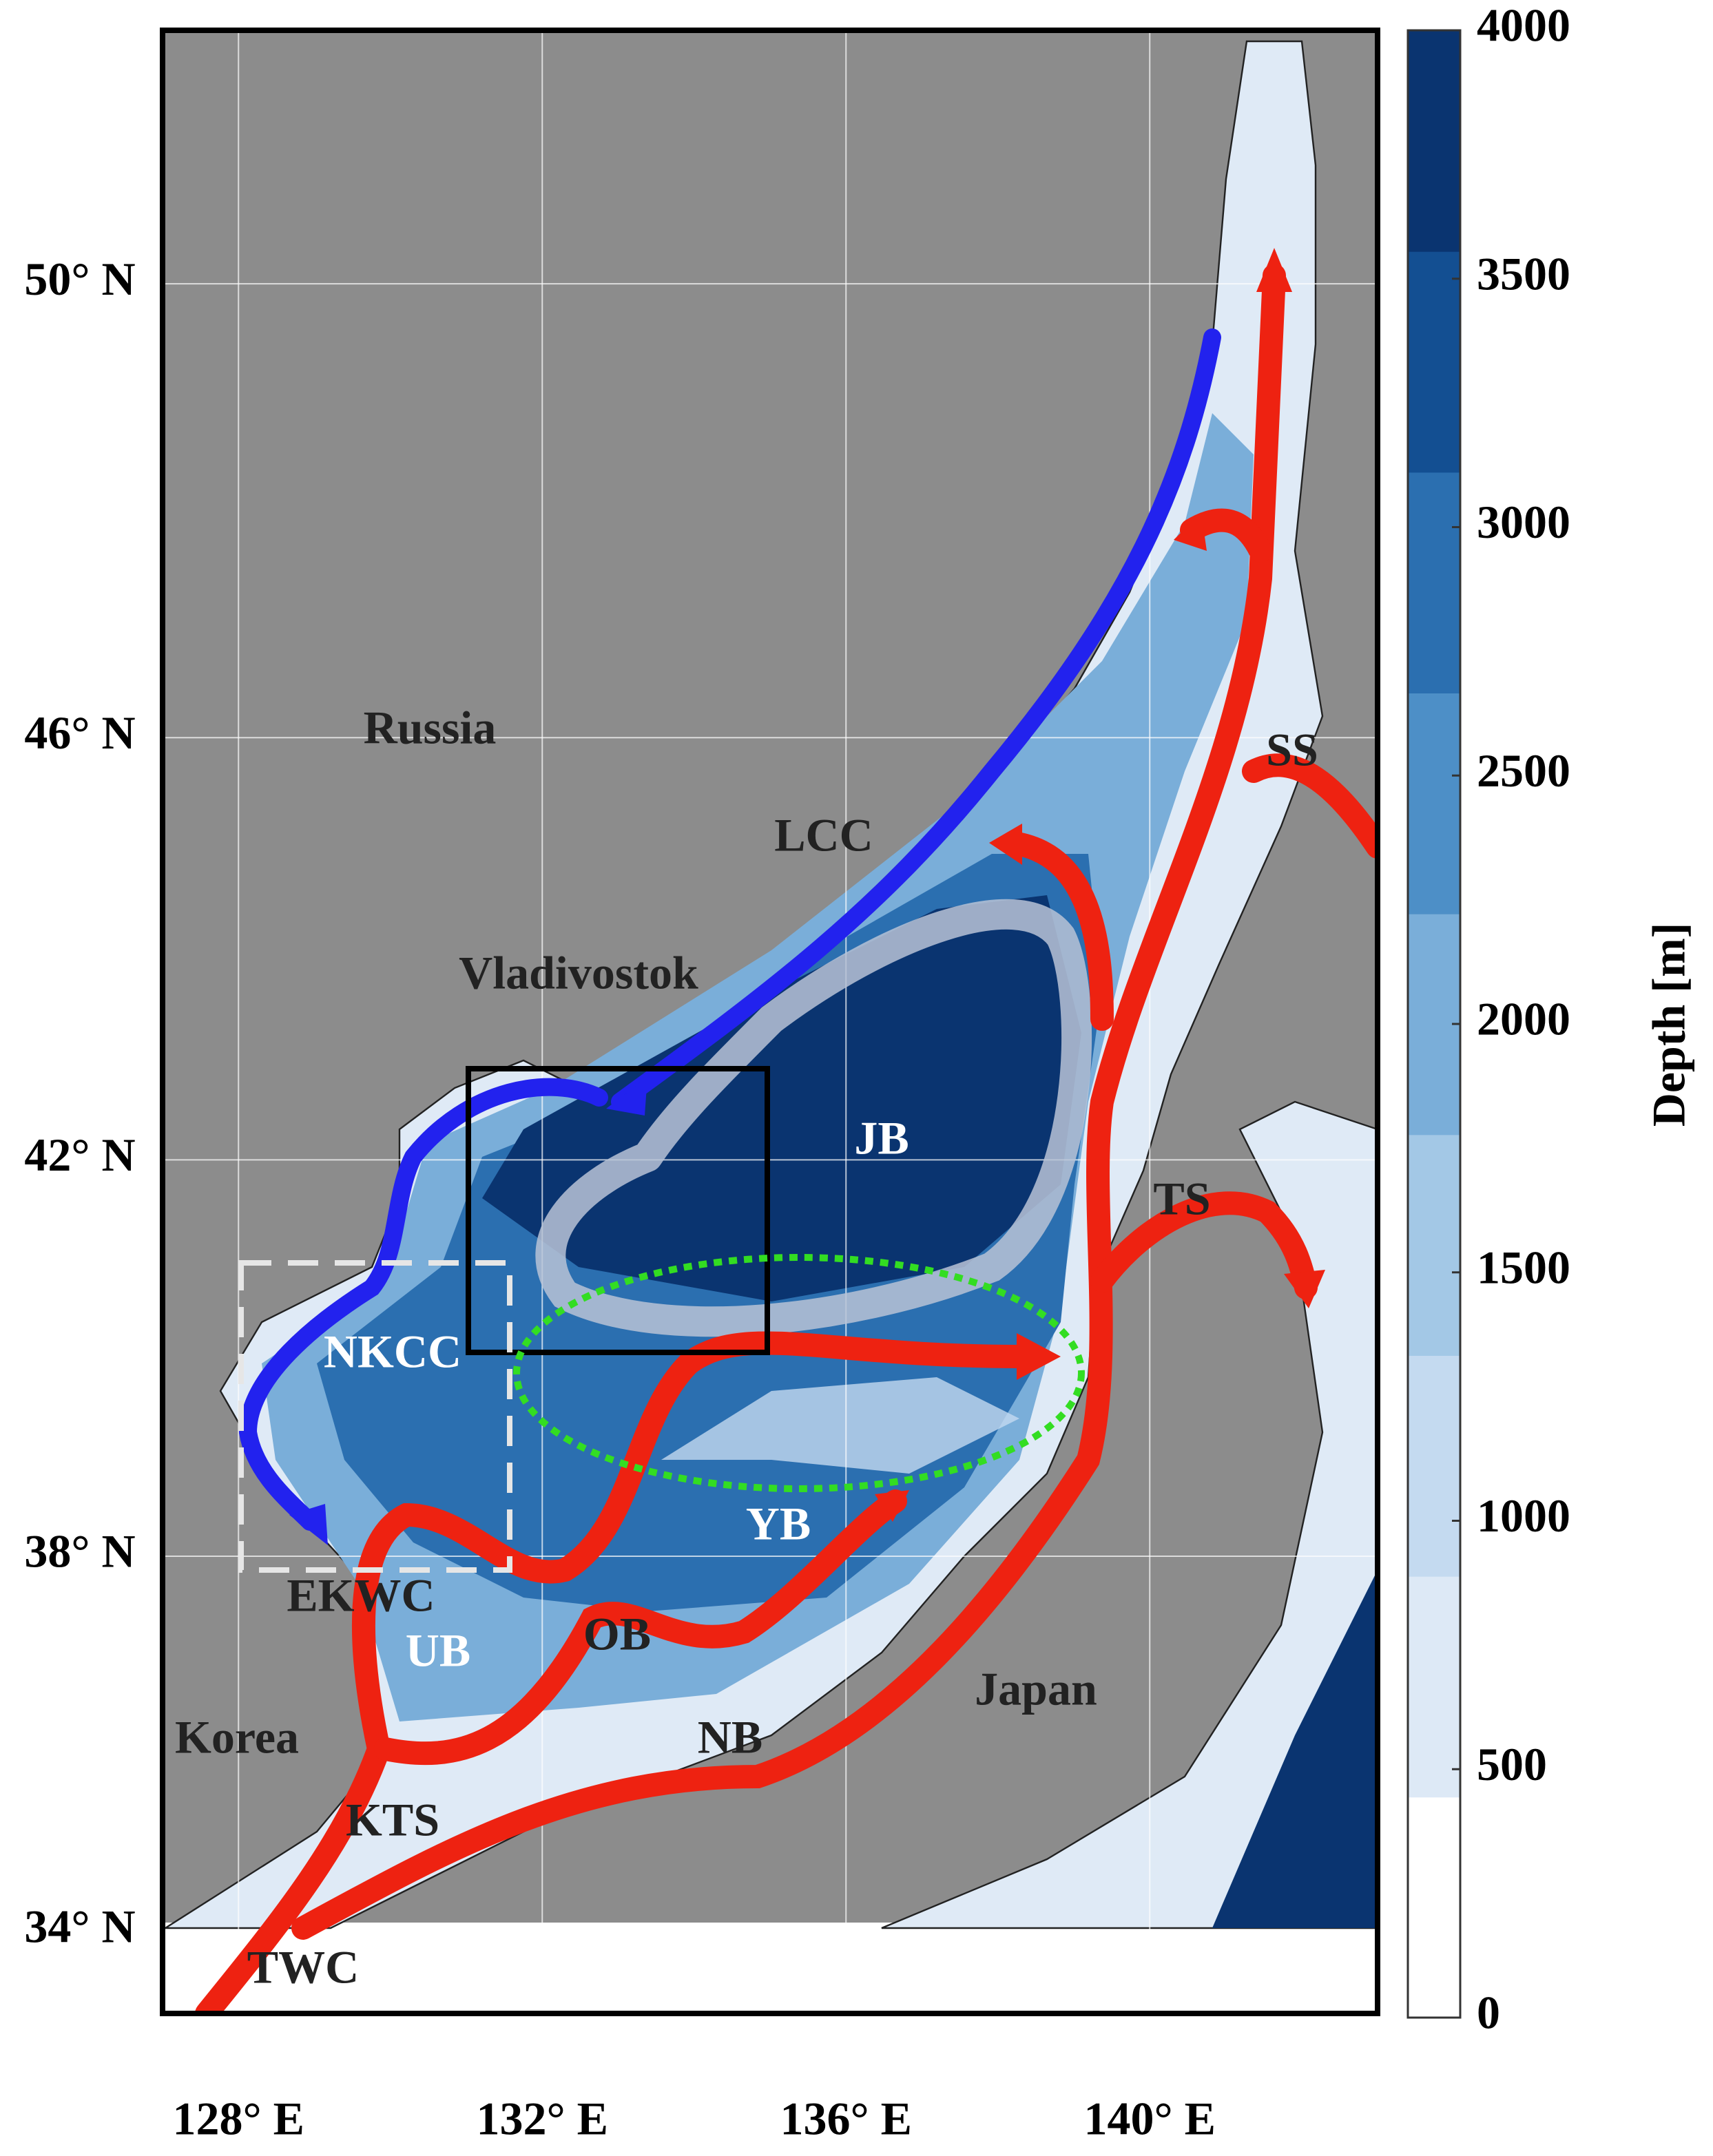 The width and height of the screenshot is (1713, 2156). Describe the element at coordinates (79, 279) in the screenshot. I see `y-tick-label: 50° N` at that location.